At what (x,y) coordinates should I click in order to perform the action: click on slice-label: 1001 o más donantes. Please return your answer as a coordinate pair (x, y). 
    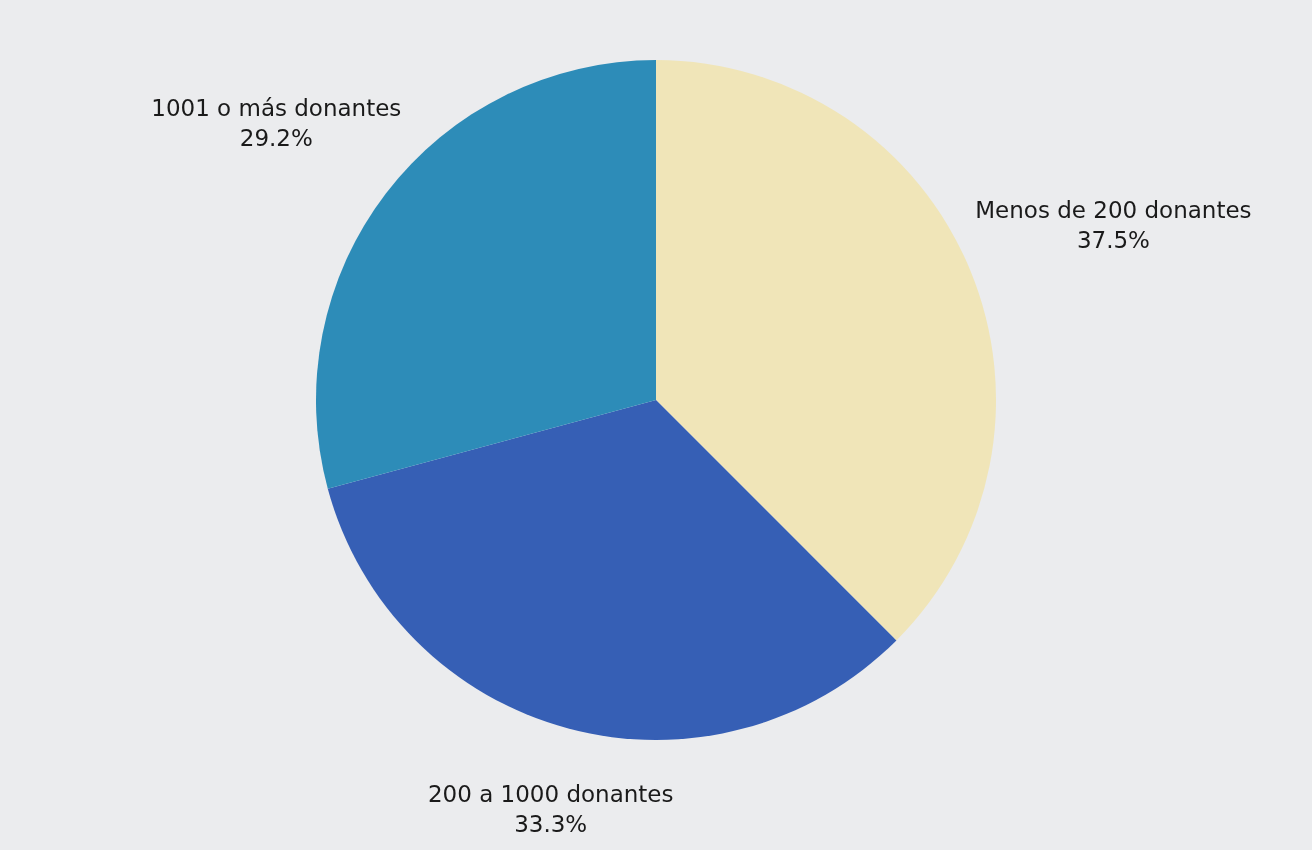
    Looking at the image, I should click on (276, 108).